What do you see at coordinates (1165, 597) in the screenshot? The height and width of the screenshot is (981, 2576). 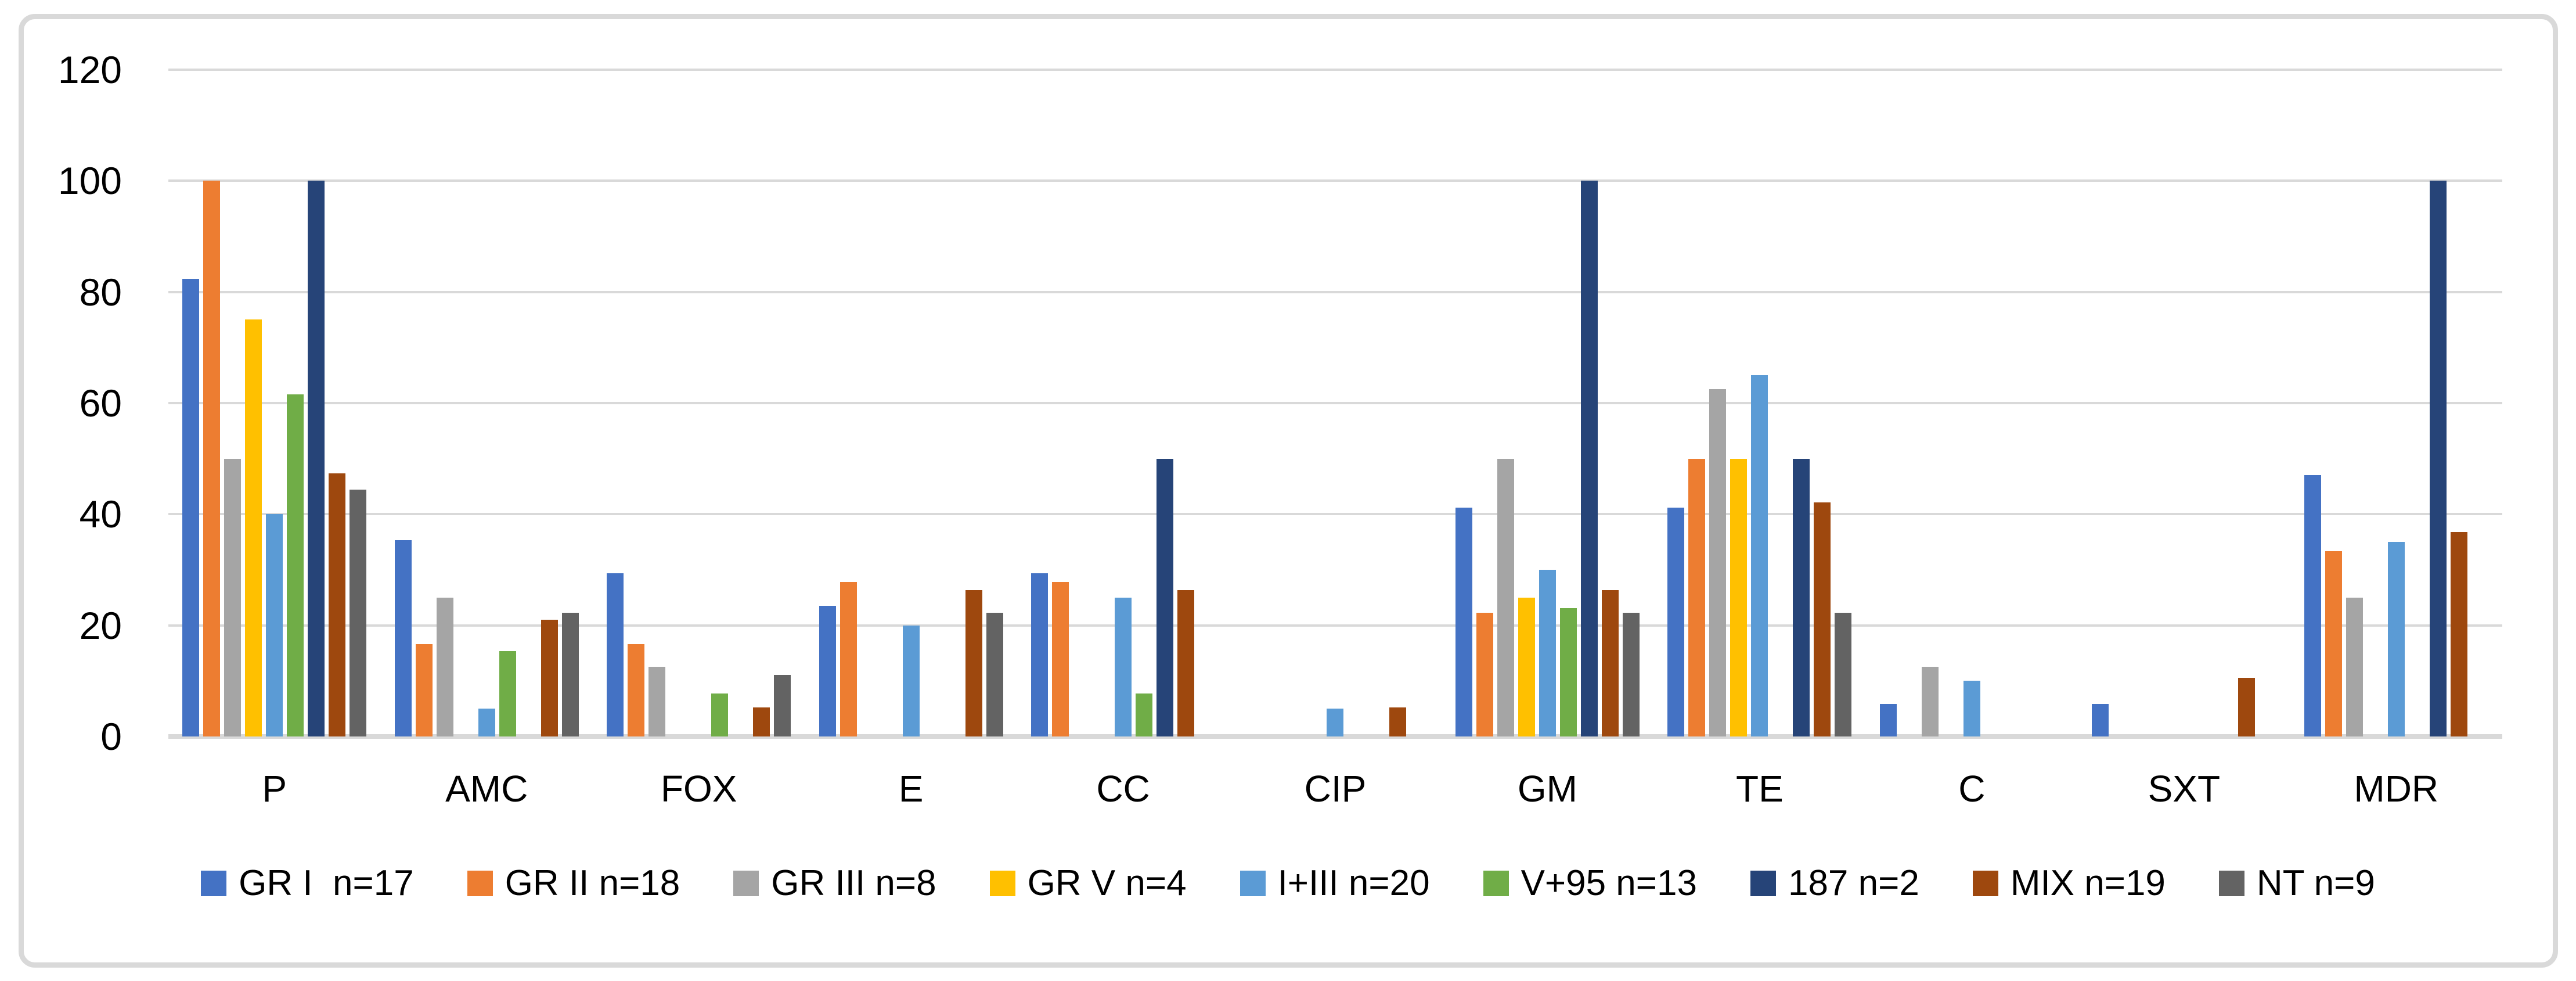 I see `bar-187-cc` at bounding box center [1165, 597].